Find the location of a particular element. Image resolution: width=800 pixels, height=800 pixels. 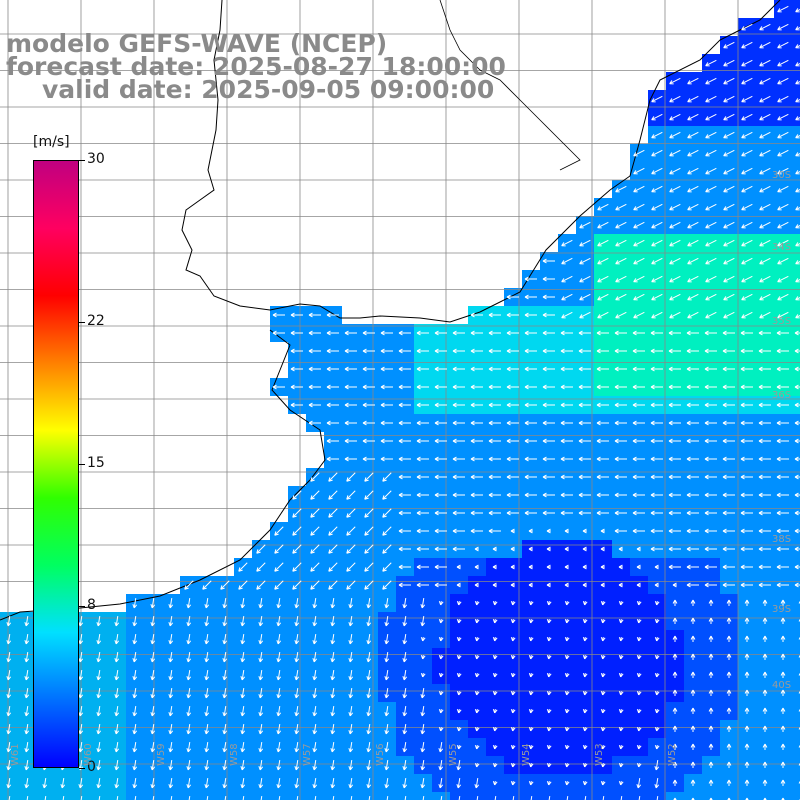

colorbar-tick-label: 30 is located at coordinates (96, 159).